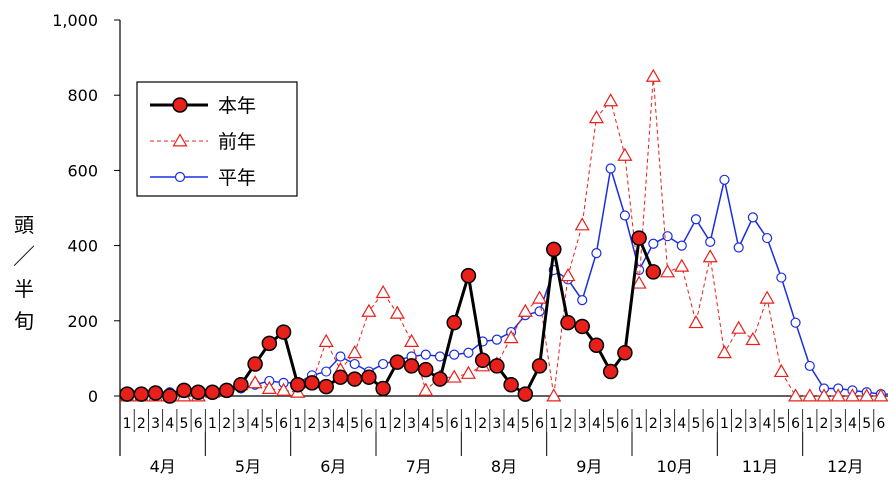 This screenshot has height=485, width=888. Describe the element at coordinates (217, 139) in the screenshot. I see `legend-box` at that location.